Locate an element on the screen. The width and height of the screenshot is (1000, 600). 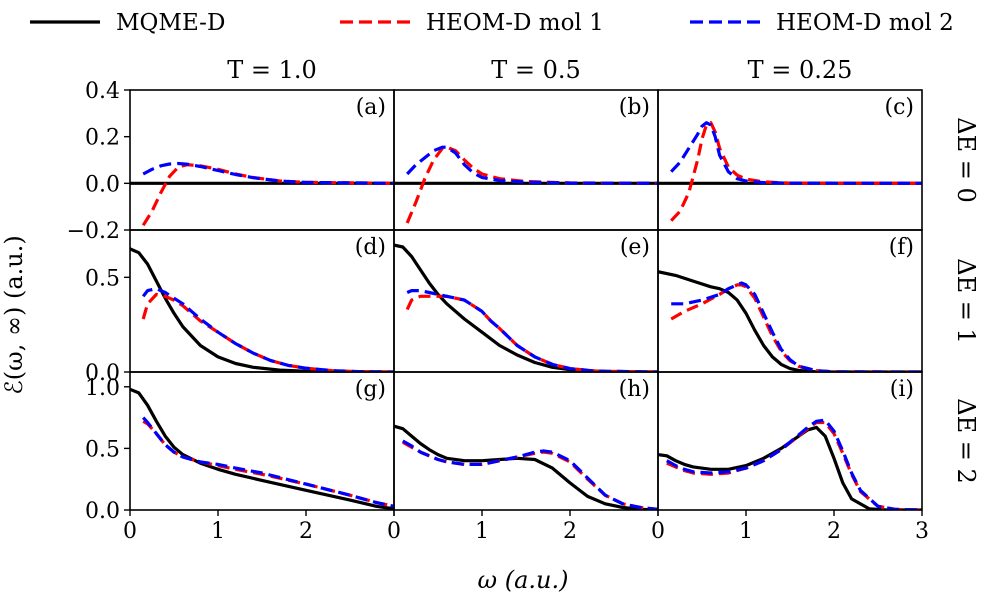
panel-label: (a) is located at coordinates (371, 107).